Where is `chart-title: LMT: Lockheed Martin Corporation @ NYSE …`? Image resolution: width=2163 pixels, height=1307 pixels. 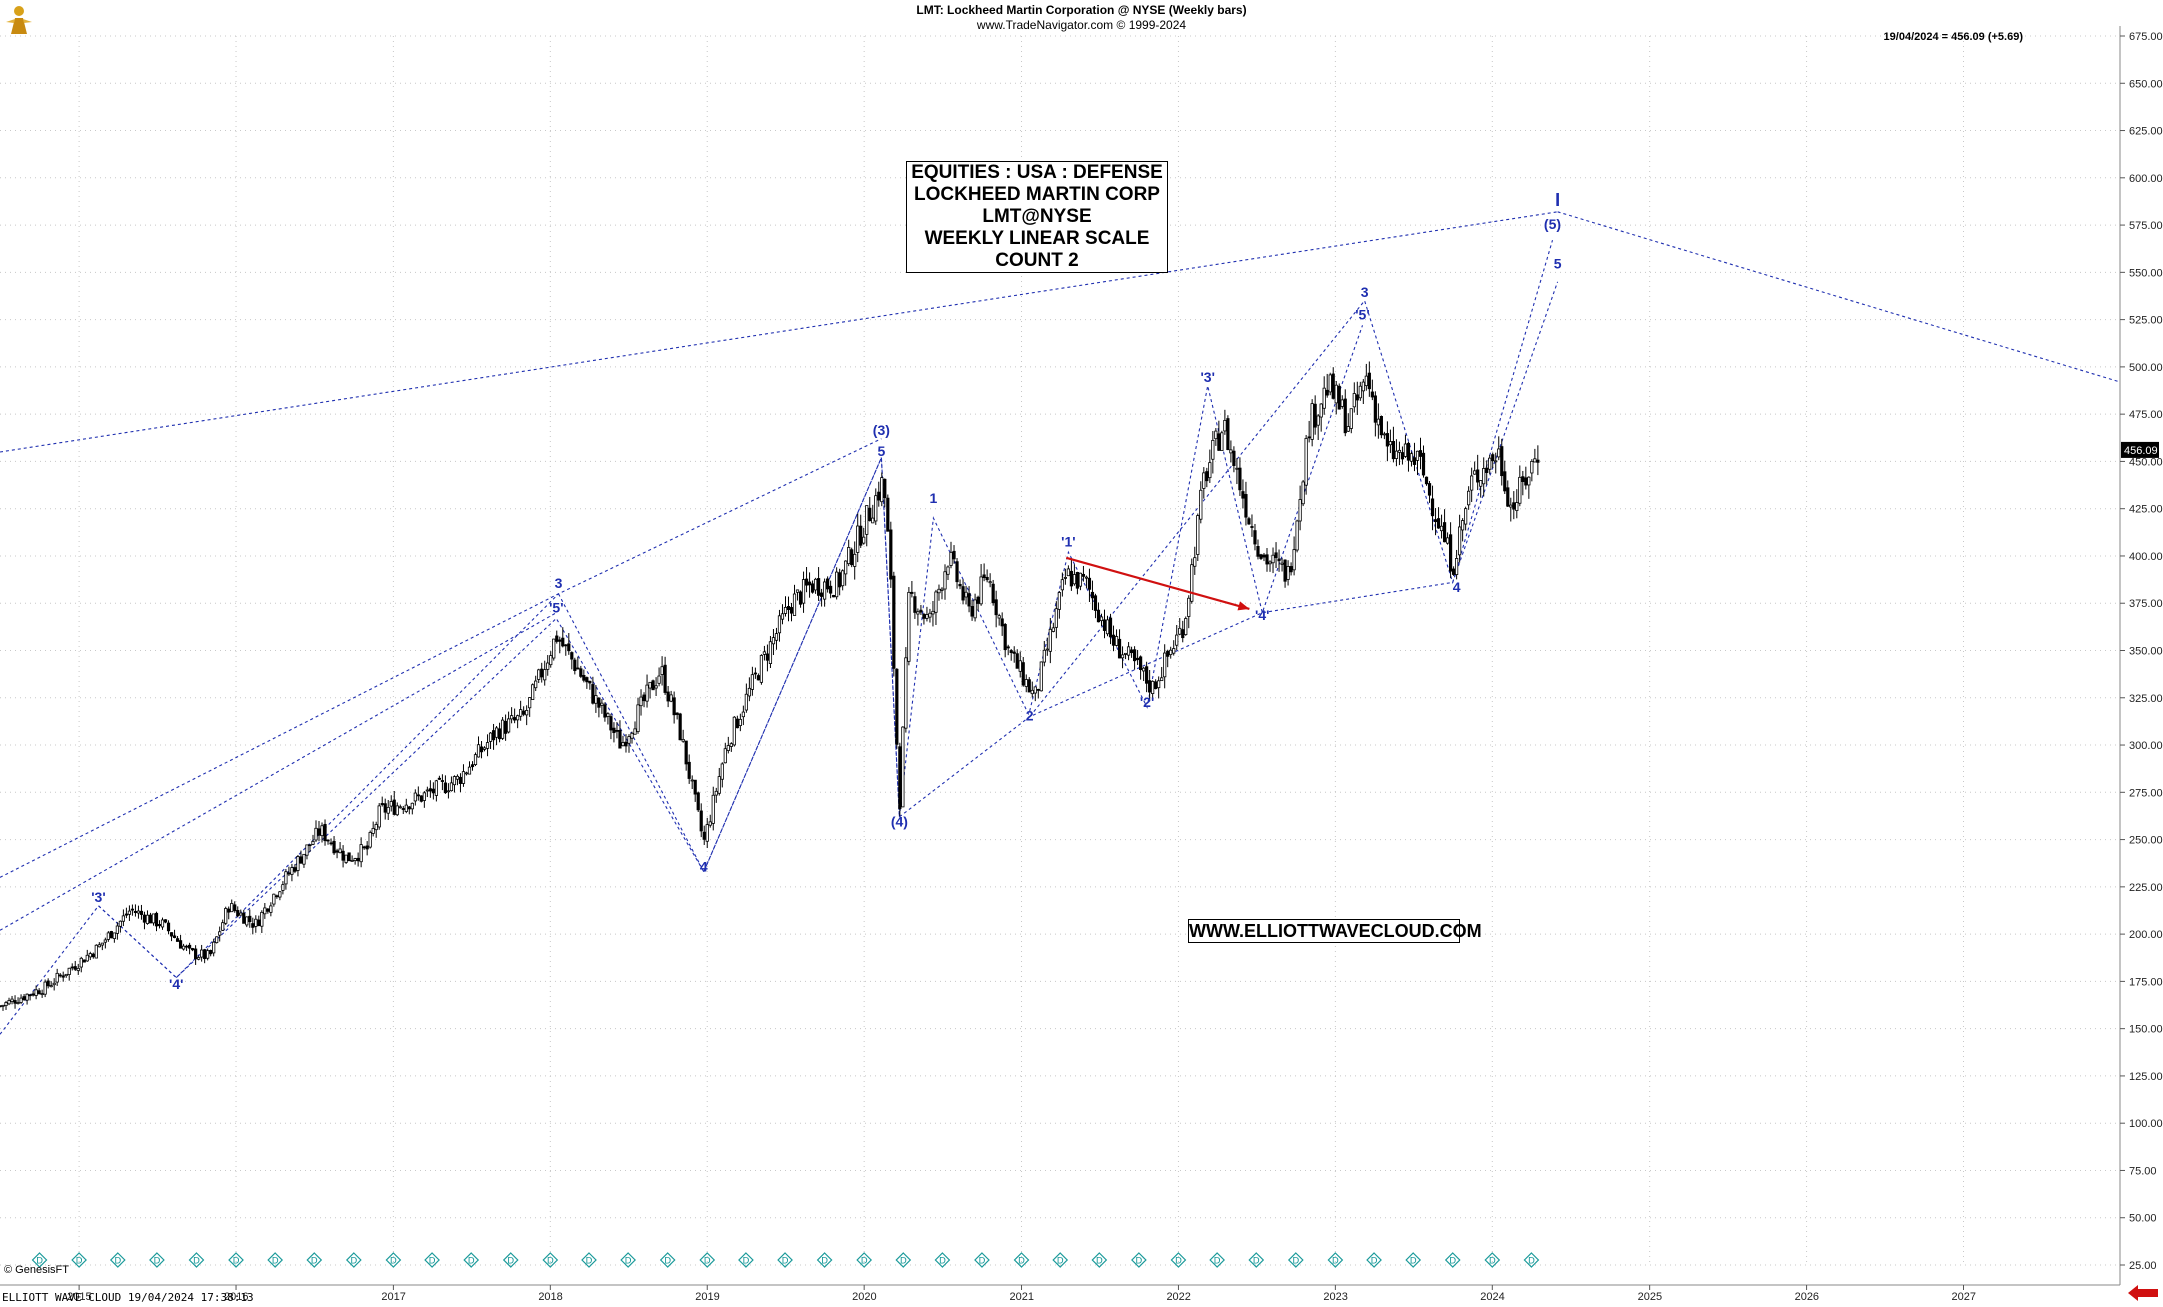
chart-title: LMT: Lockheed Martin Corporation @ NYSE … is located at coordinates (1081, 10).